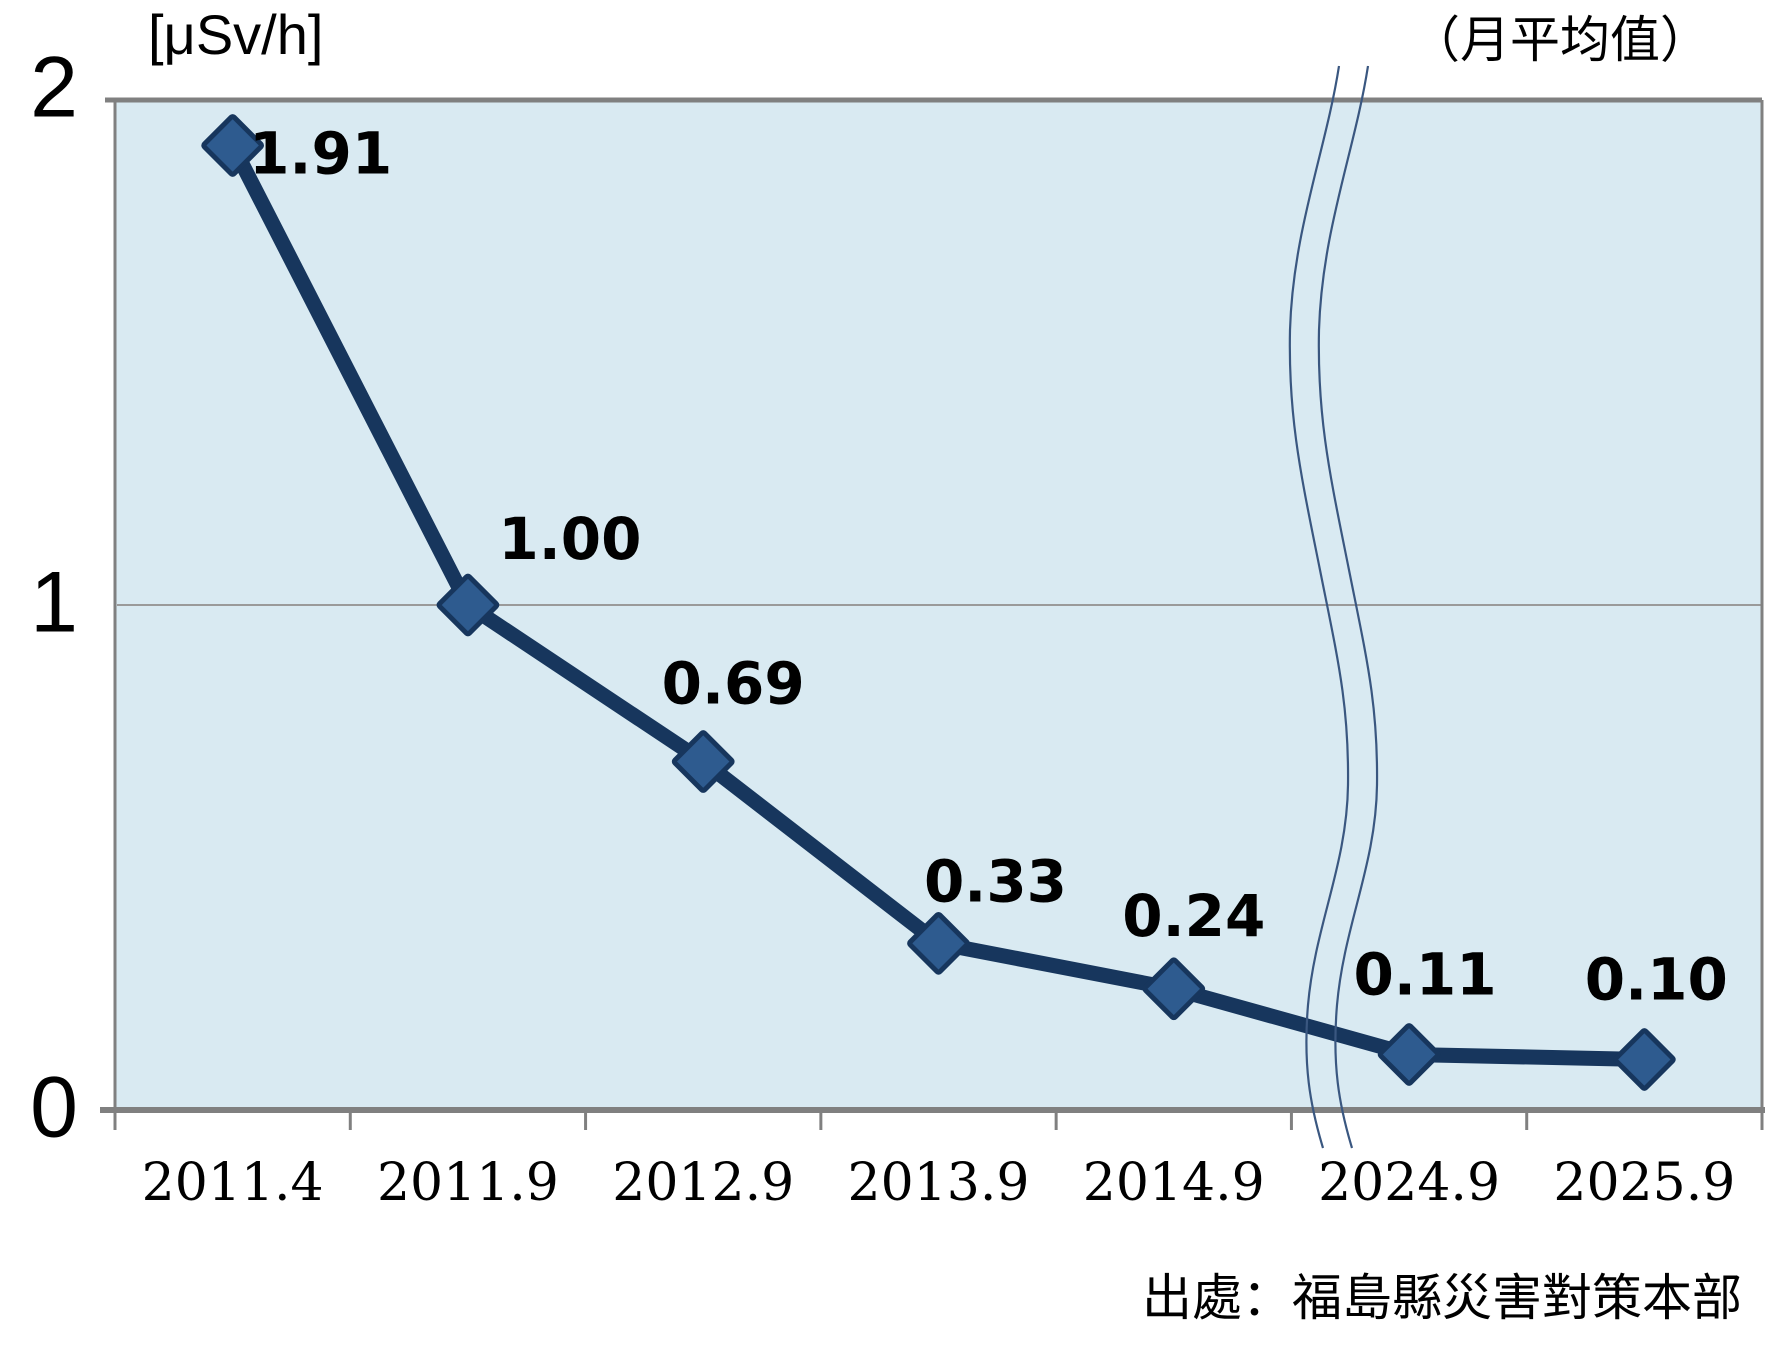  What do you see at coordinates (1409, 1183) in the screenshot?
I see `x-tick-label: 2024.9` at bounding box center [1409, 1183].